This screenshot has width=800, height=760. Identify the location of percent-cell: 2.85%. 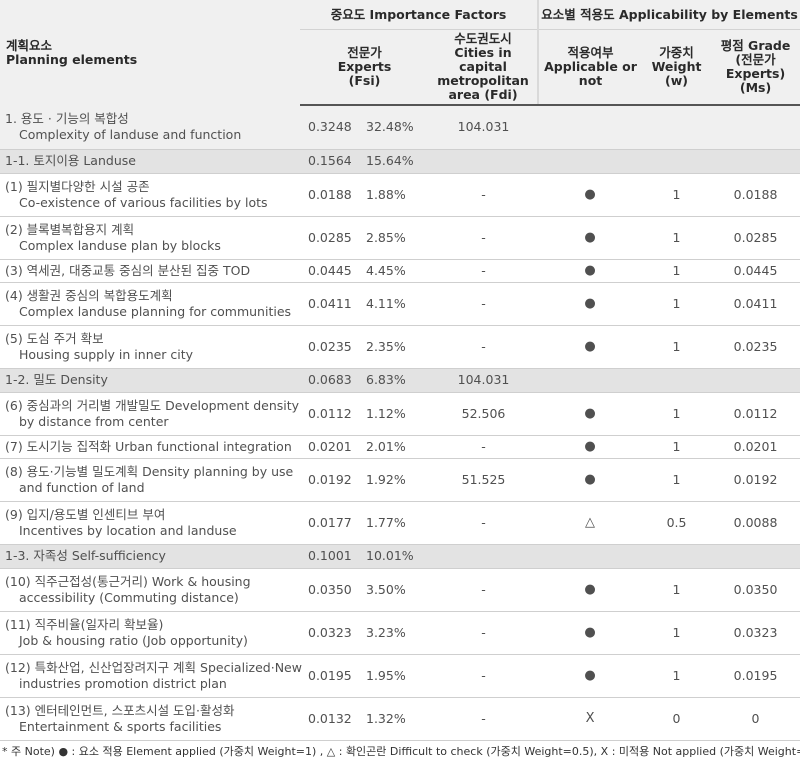
(395, 238).